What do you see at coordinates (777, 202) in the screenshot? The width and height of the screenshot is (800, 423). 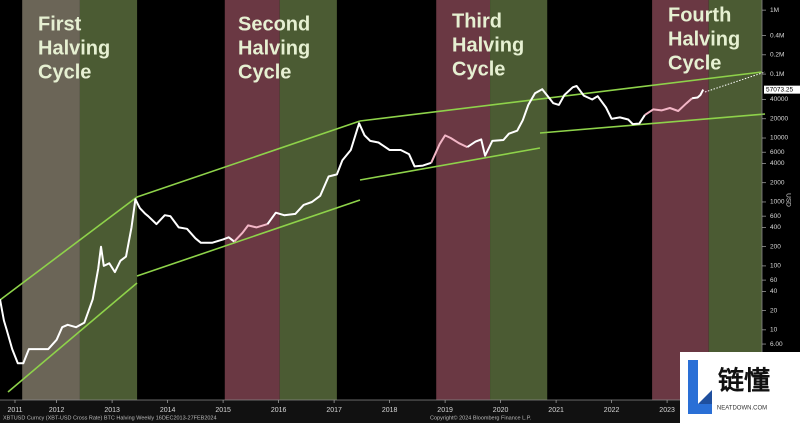 I see `y-tick-label: 1000` at bounding box center [777, 202].